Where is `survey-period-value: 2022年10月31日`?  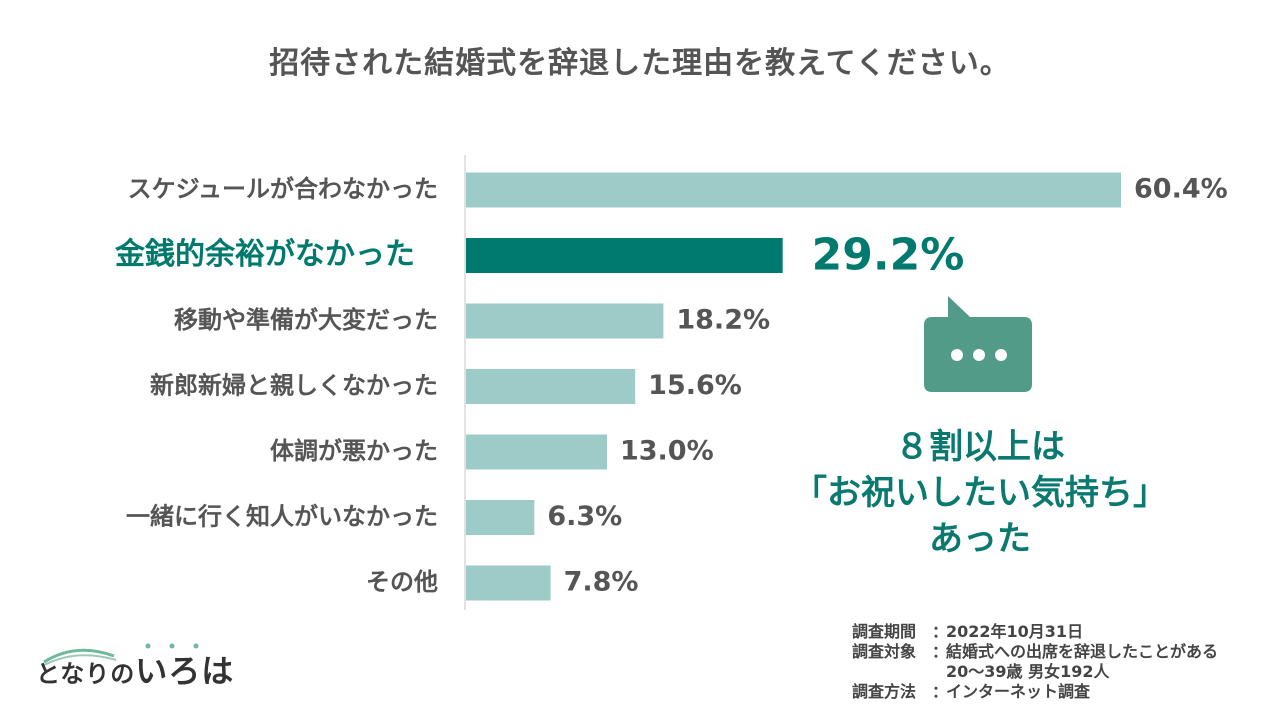
survey-period-value: 2022年10月31日 is located at coordinates (1015, 631).